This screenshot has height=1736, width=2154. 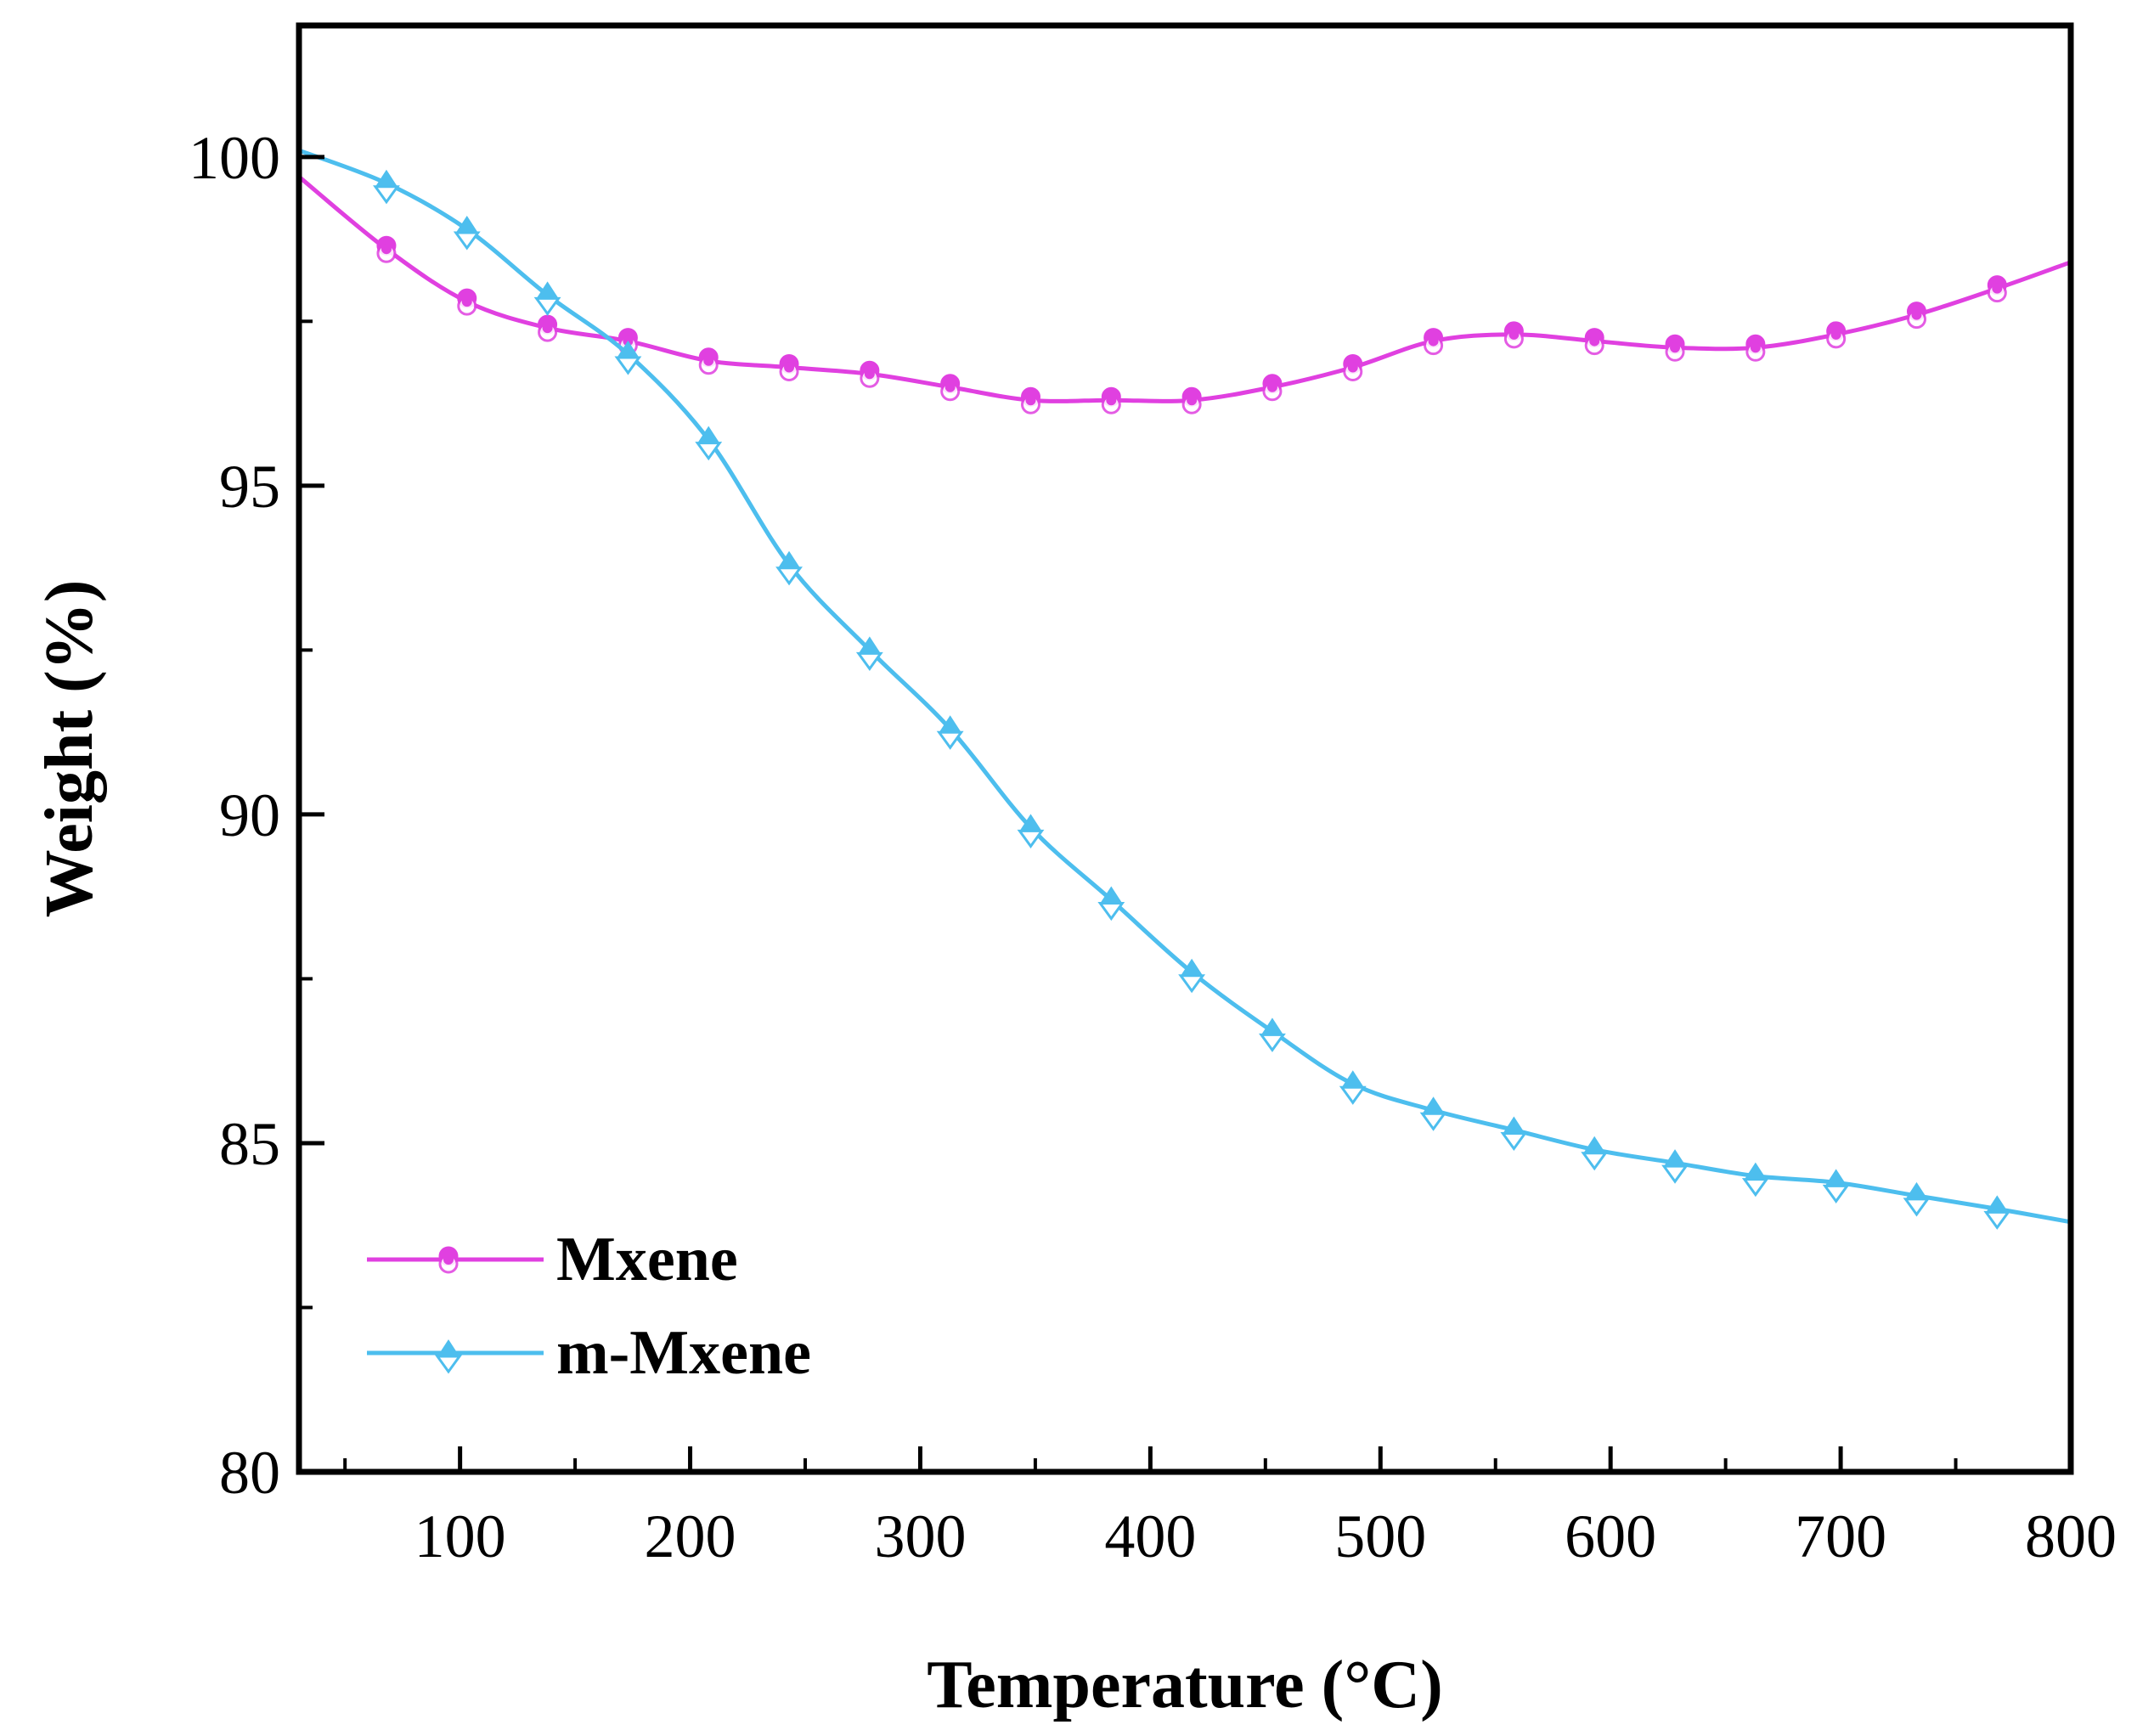 I want to click on y-tick-label: 90, so click(x=250, y=815).